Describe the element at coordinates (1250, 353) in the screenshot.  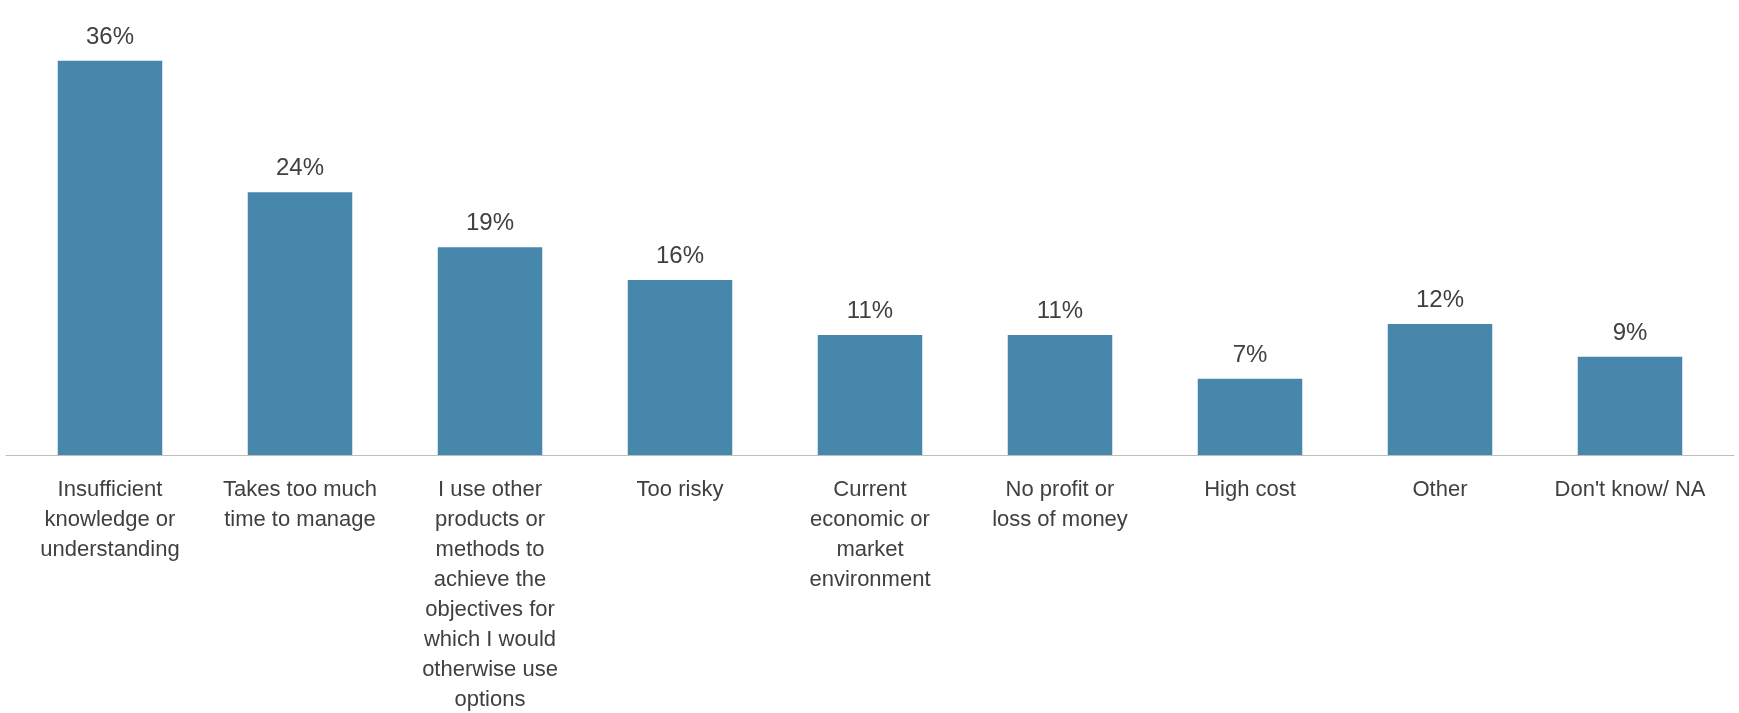
I see `data-label: 7%` at that location.